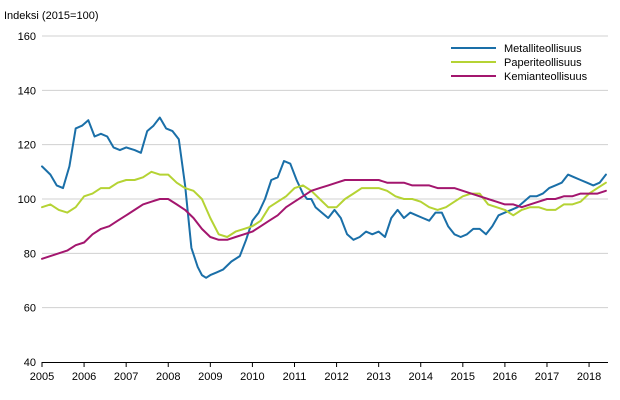  Describe the element at coordinates (210, 377) in the screenshot. I see `x-tick-label: 2009` at that location.